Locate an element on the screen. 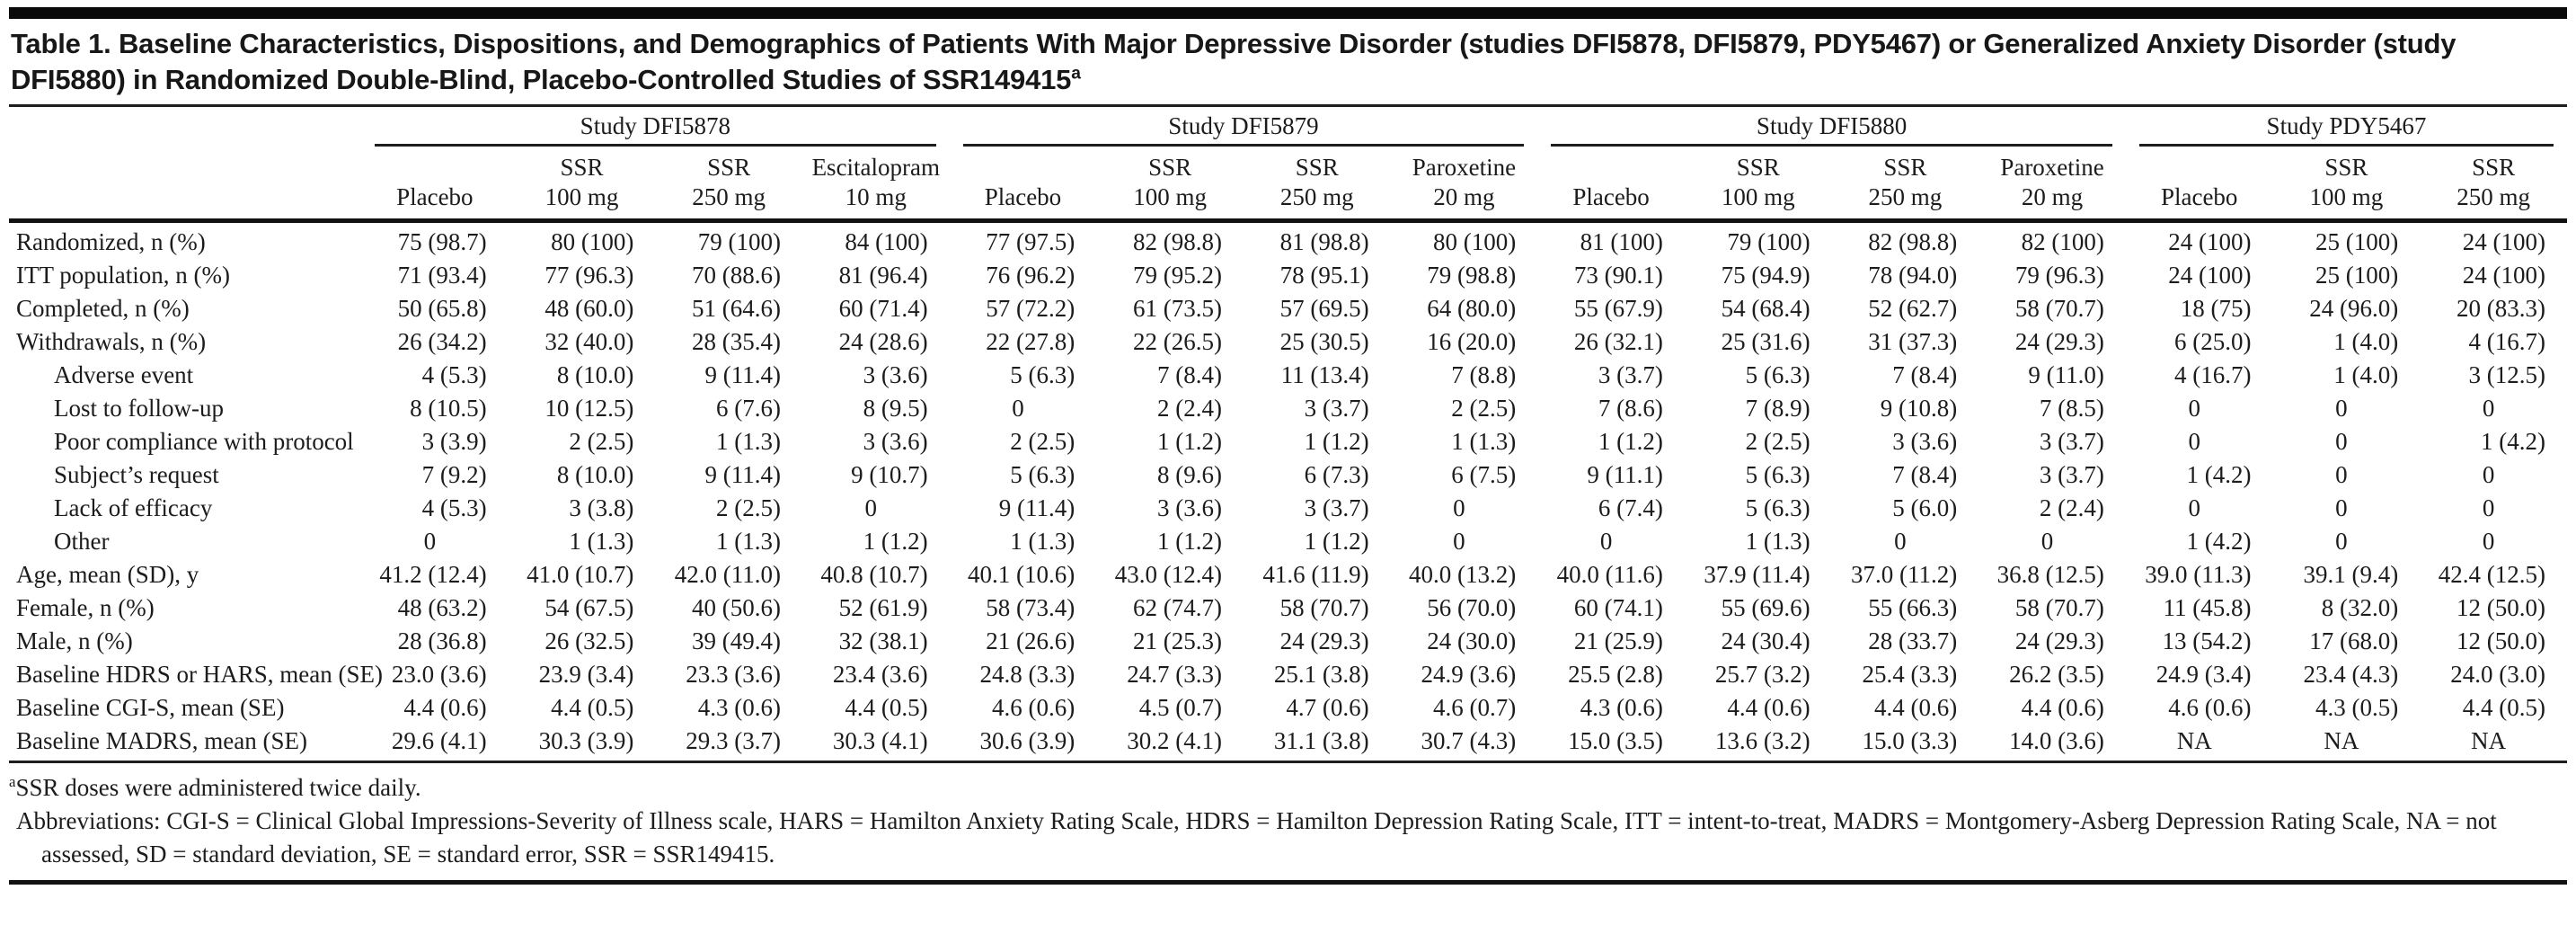 The height and width of the screenshot is (943, 2576). table-cell: 36.8 (12.5) is located at coordinates (2050, 574).